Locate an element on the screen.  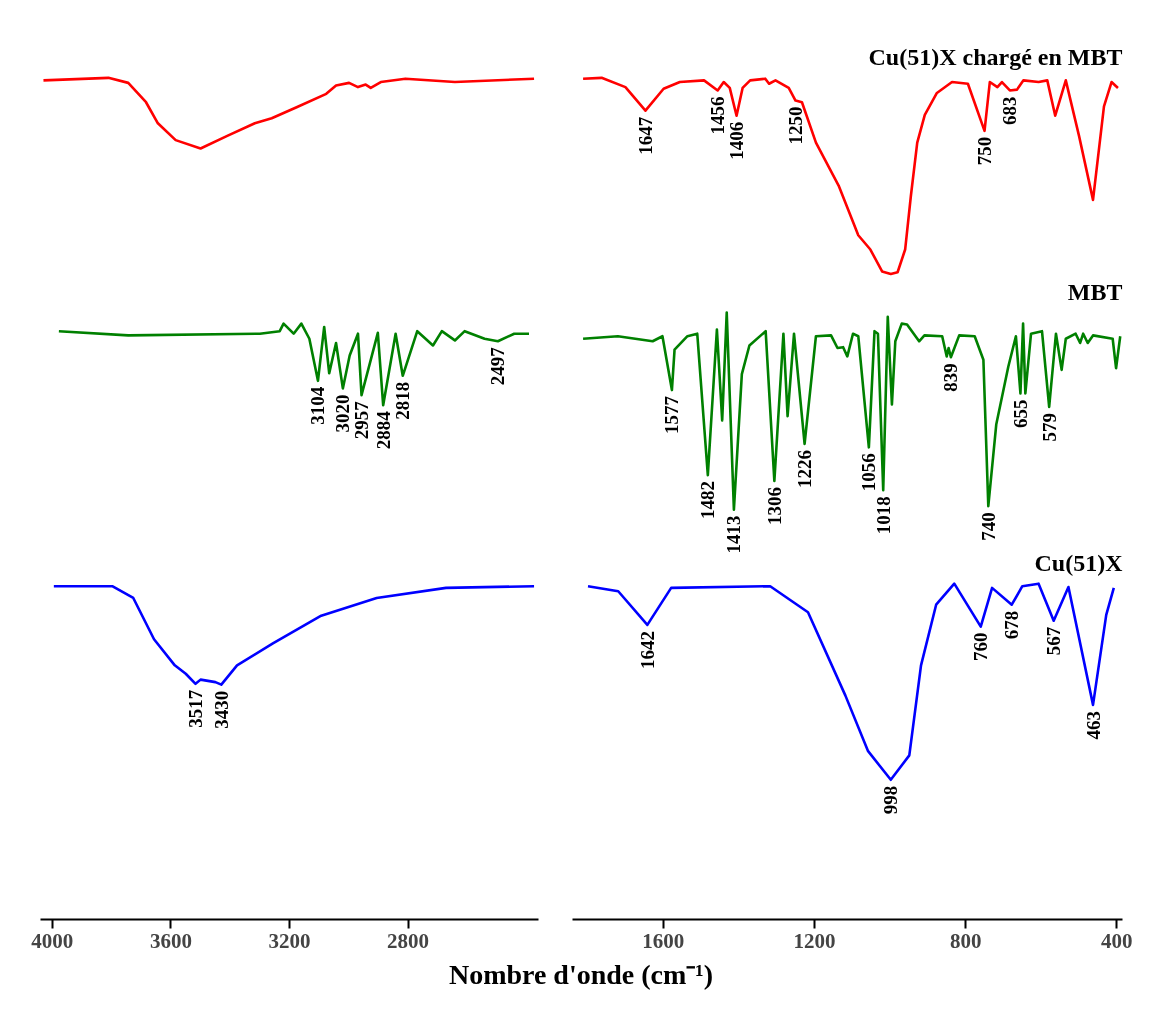
x-tick-label: 1200 is located at coordinates (814, 940).